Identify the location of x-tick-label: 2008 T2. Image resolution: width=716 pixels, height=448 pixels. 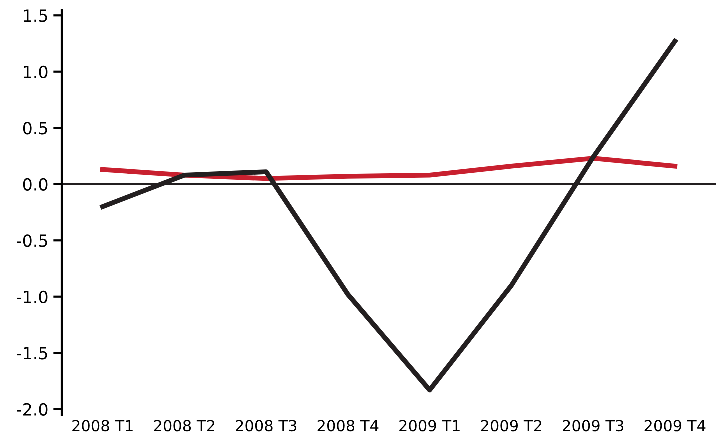
(184, 426).